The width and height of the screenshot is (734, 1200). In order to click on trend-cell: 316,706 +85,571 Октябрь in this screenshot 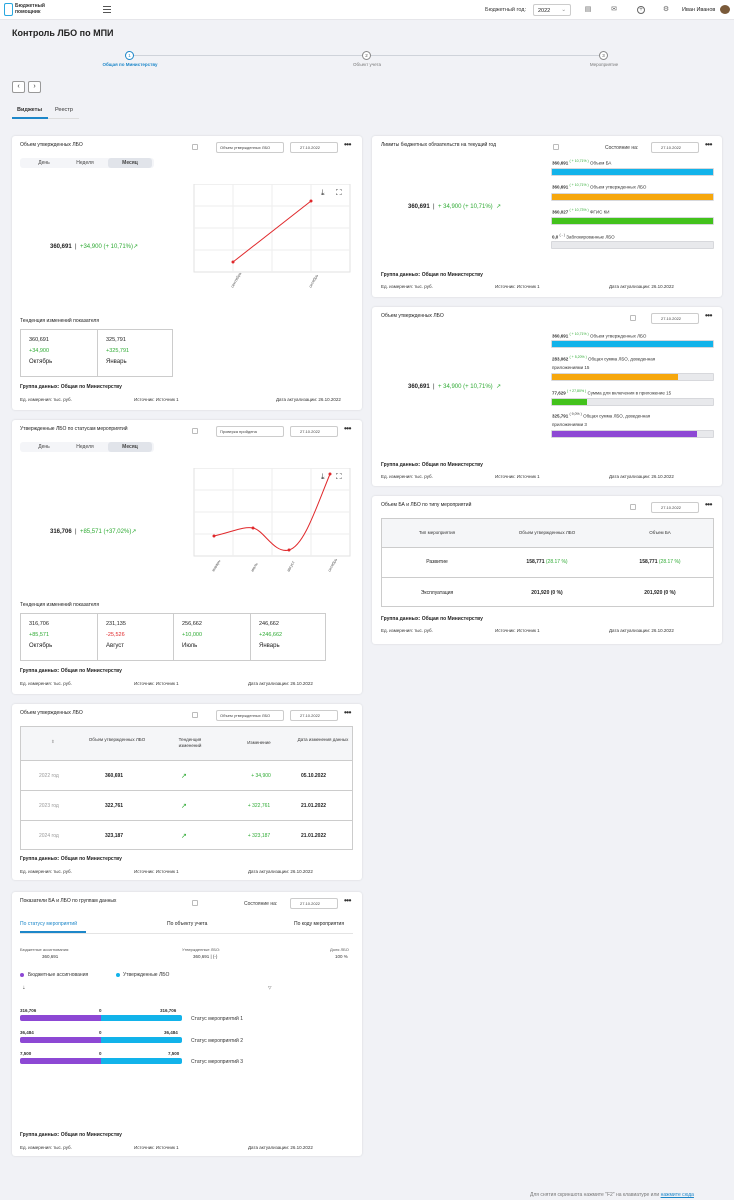, I will do `click(59, 637)`.